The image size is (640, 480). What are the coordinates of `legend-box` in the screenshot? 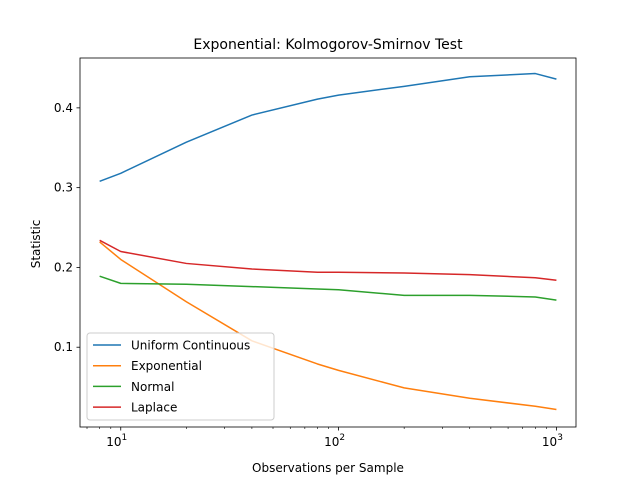 It's located at (180, 376).